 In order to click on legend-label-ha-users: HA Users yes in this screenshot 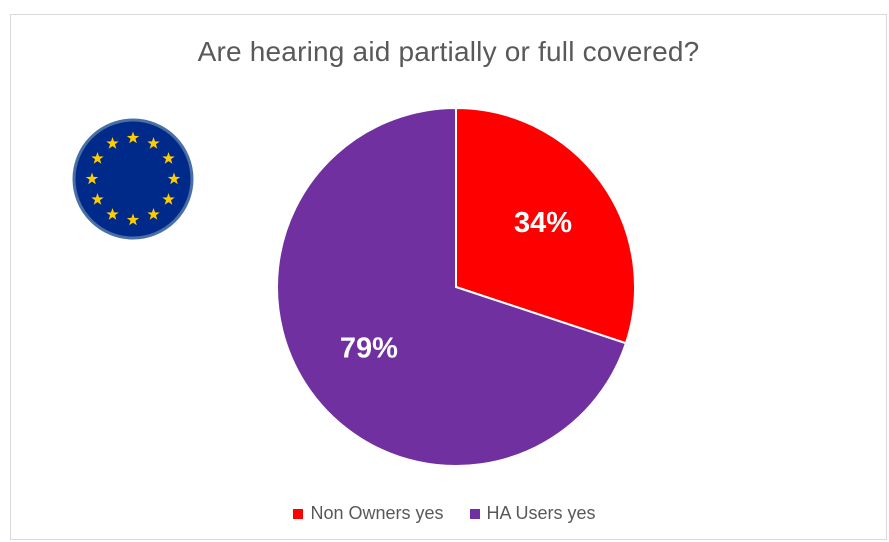, I will do `click(541, 513)`.